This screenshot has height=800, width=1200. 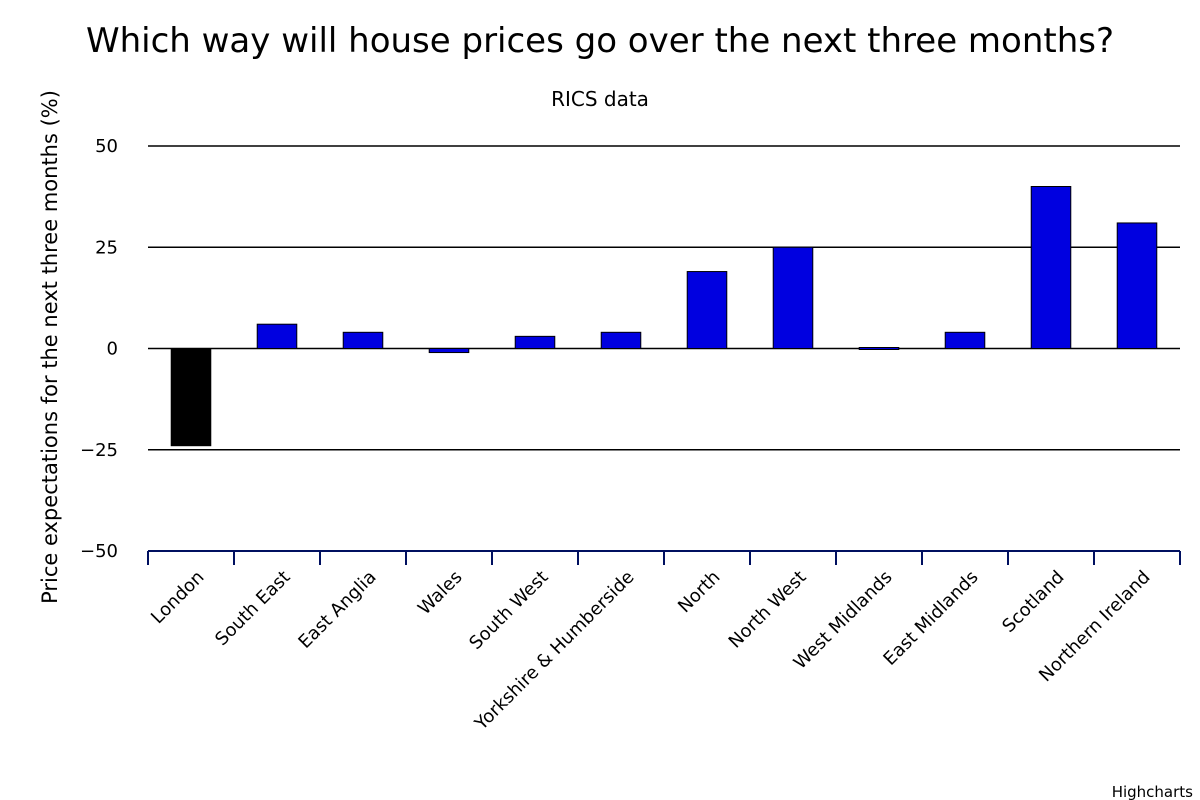 I want to click on x-tick-label: East Anglia, so click(x=337, y=610).